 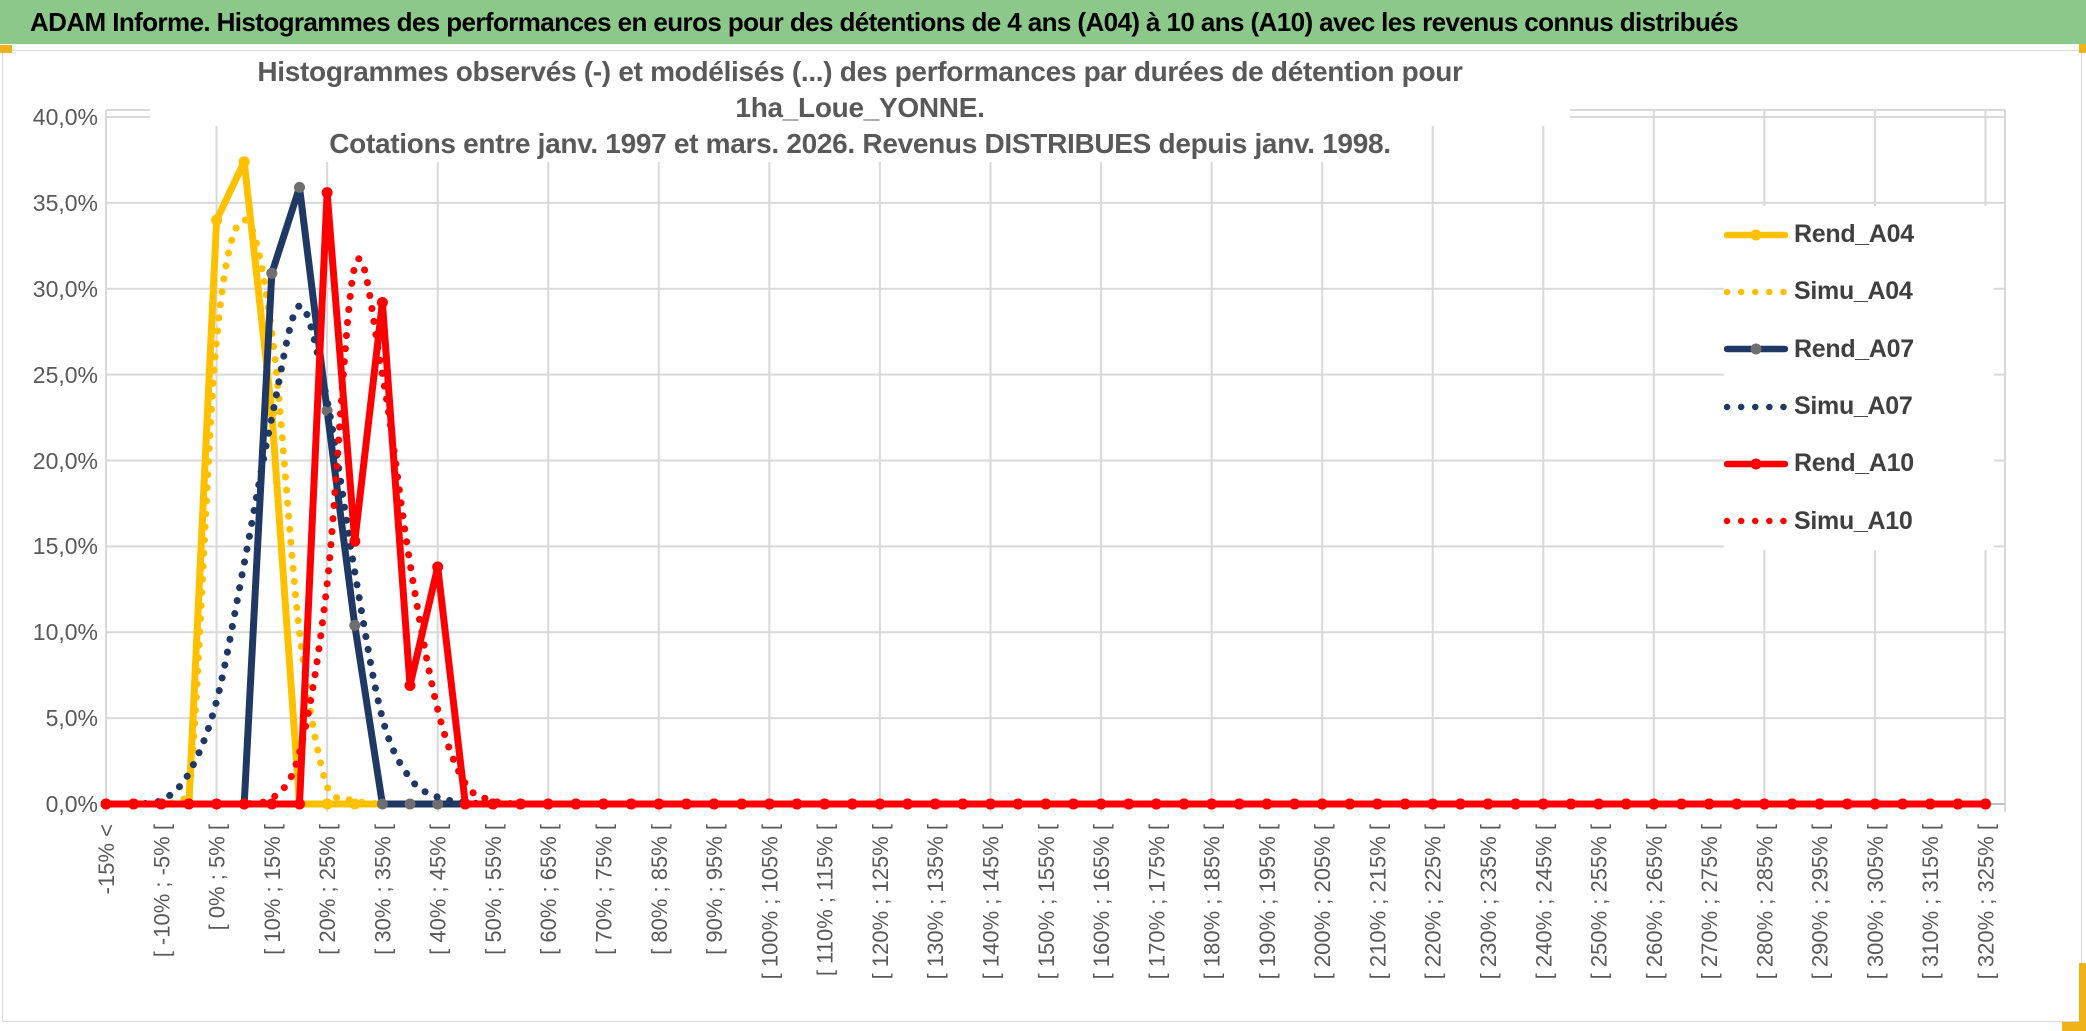 What do you see at coordinates (327, 889) in the screenshot?
I see `x-axis-label: [ 20% ; 25% [` at bounding box center [327, 889].